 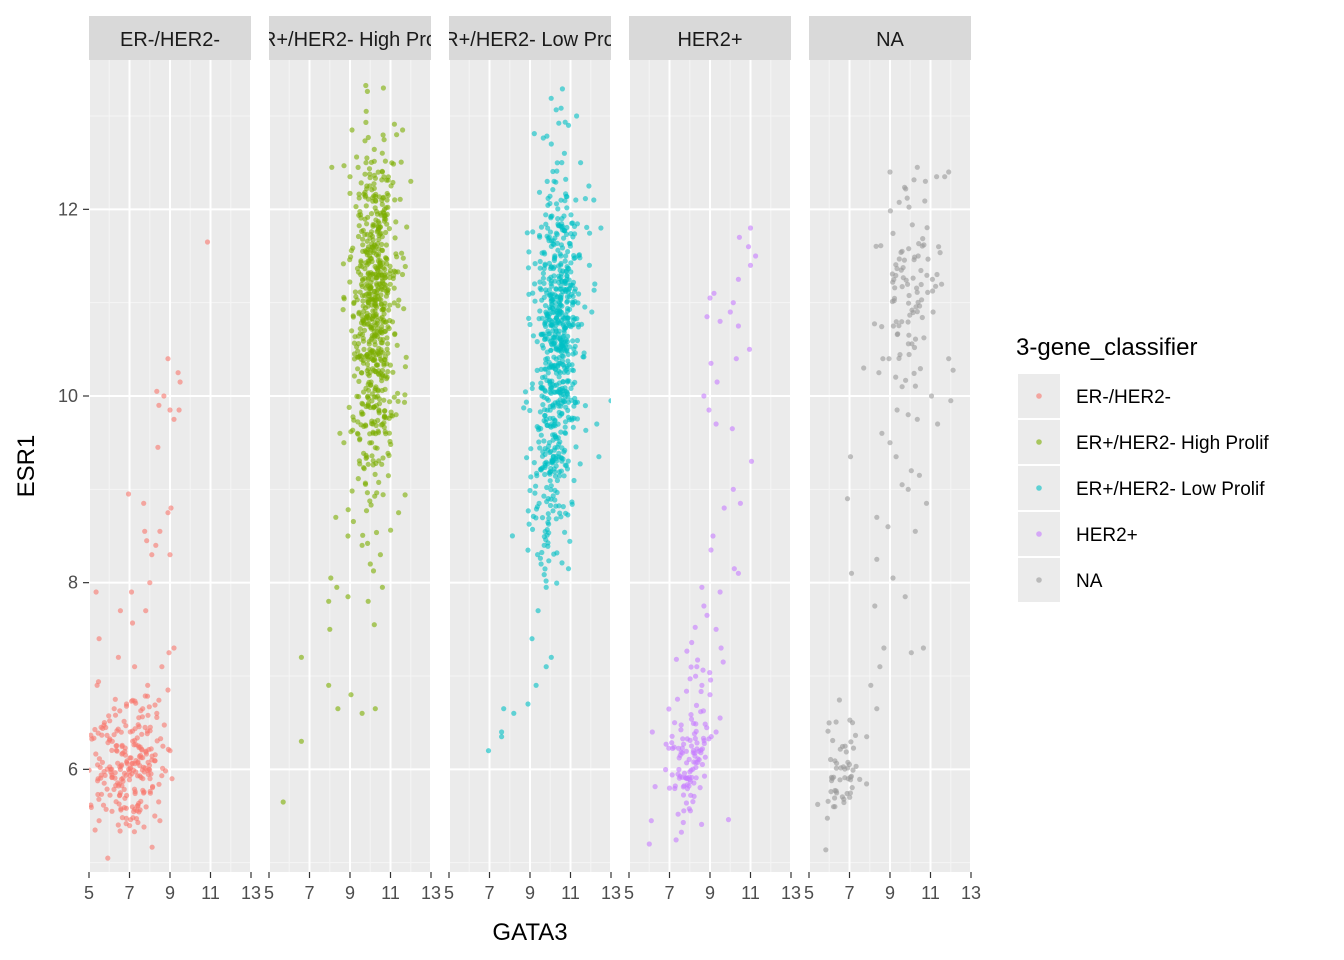 I want to click on facet-panel-3: HER2+ 5 7 9 11 13, so click(x=712, y=459).